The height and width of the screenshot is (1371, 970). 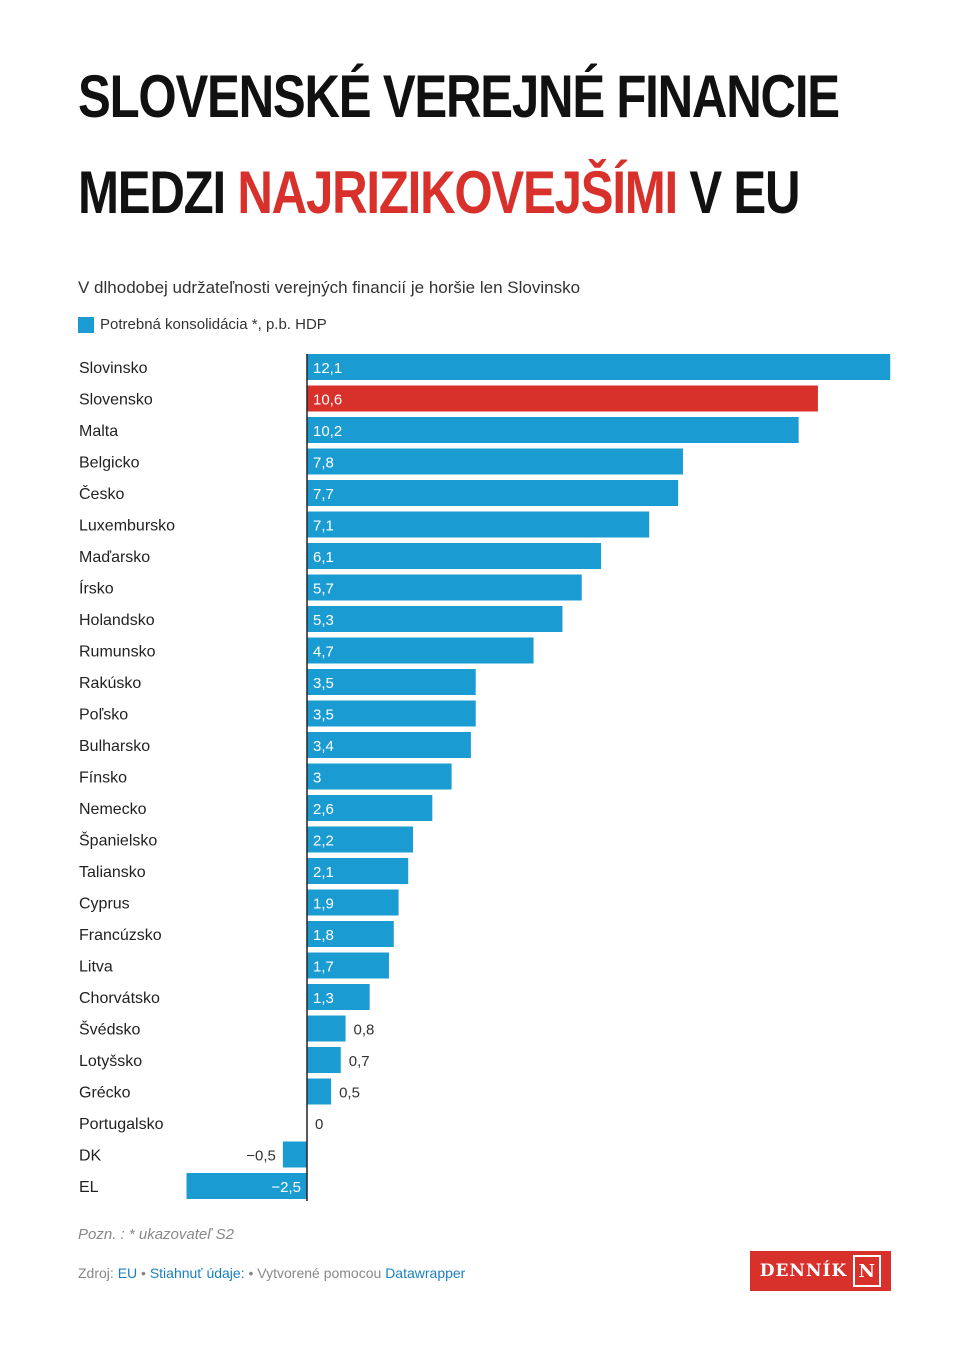 What do you see at coordinates (127, 526) in the screenshot?
I see `category-label: Luxembursko` at bounding box center [127, 526].